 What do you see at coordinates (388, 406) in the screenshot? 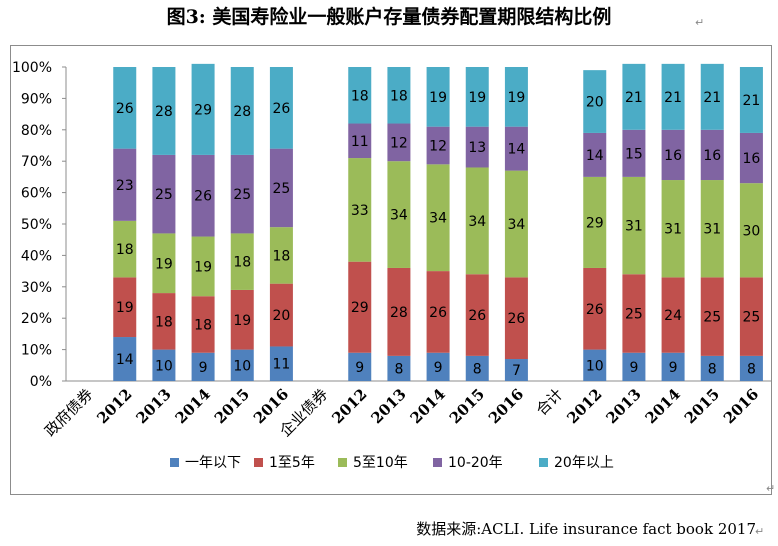
I see `x-tick-label: 2013` at bounding box center [388, 406].